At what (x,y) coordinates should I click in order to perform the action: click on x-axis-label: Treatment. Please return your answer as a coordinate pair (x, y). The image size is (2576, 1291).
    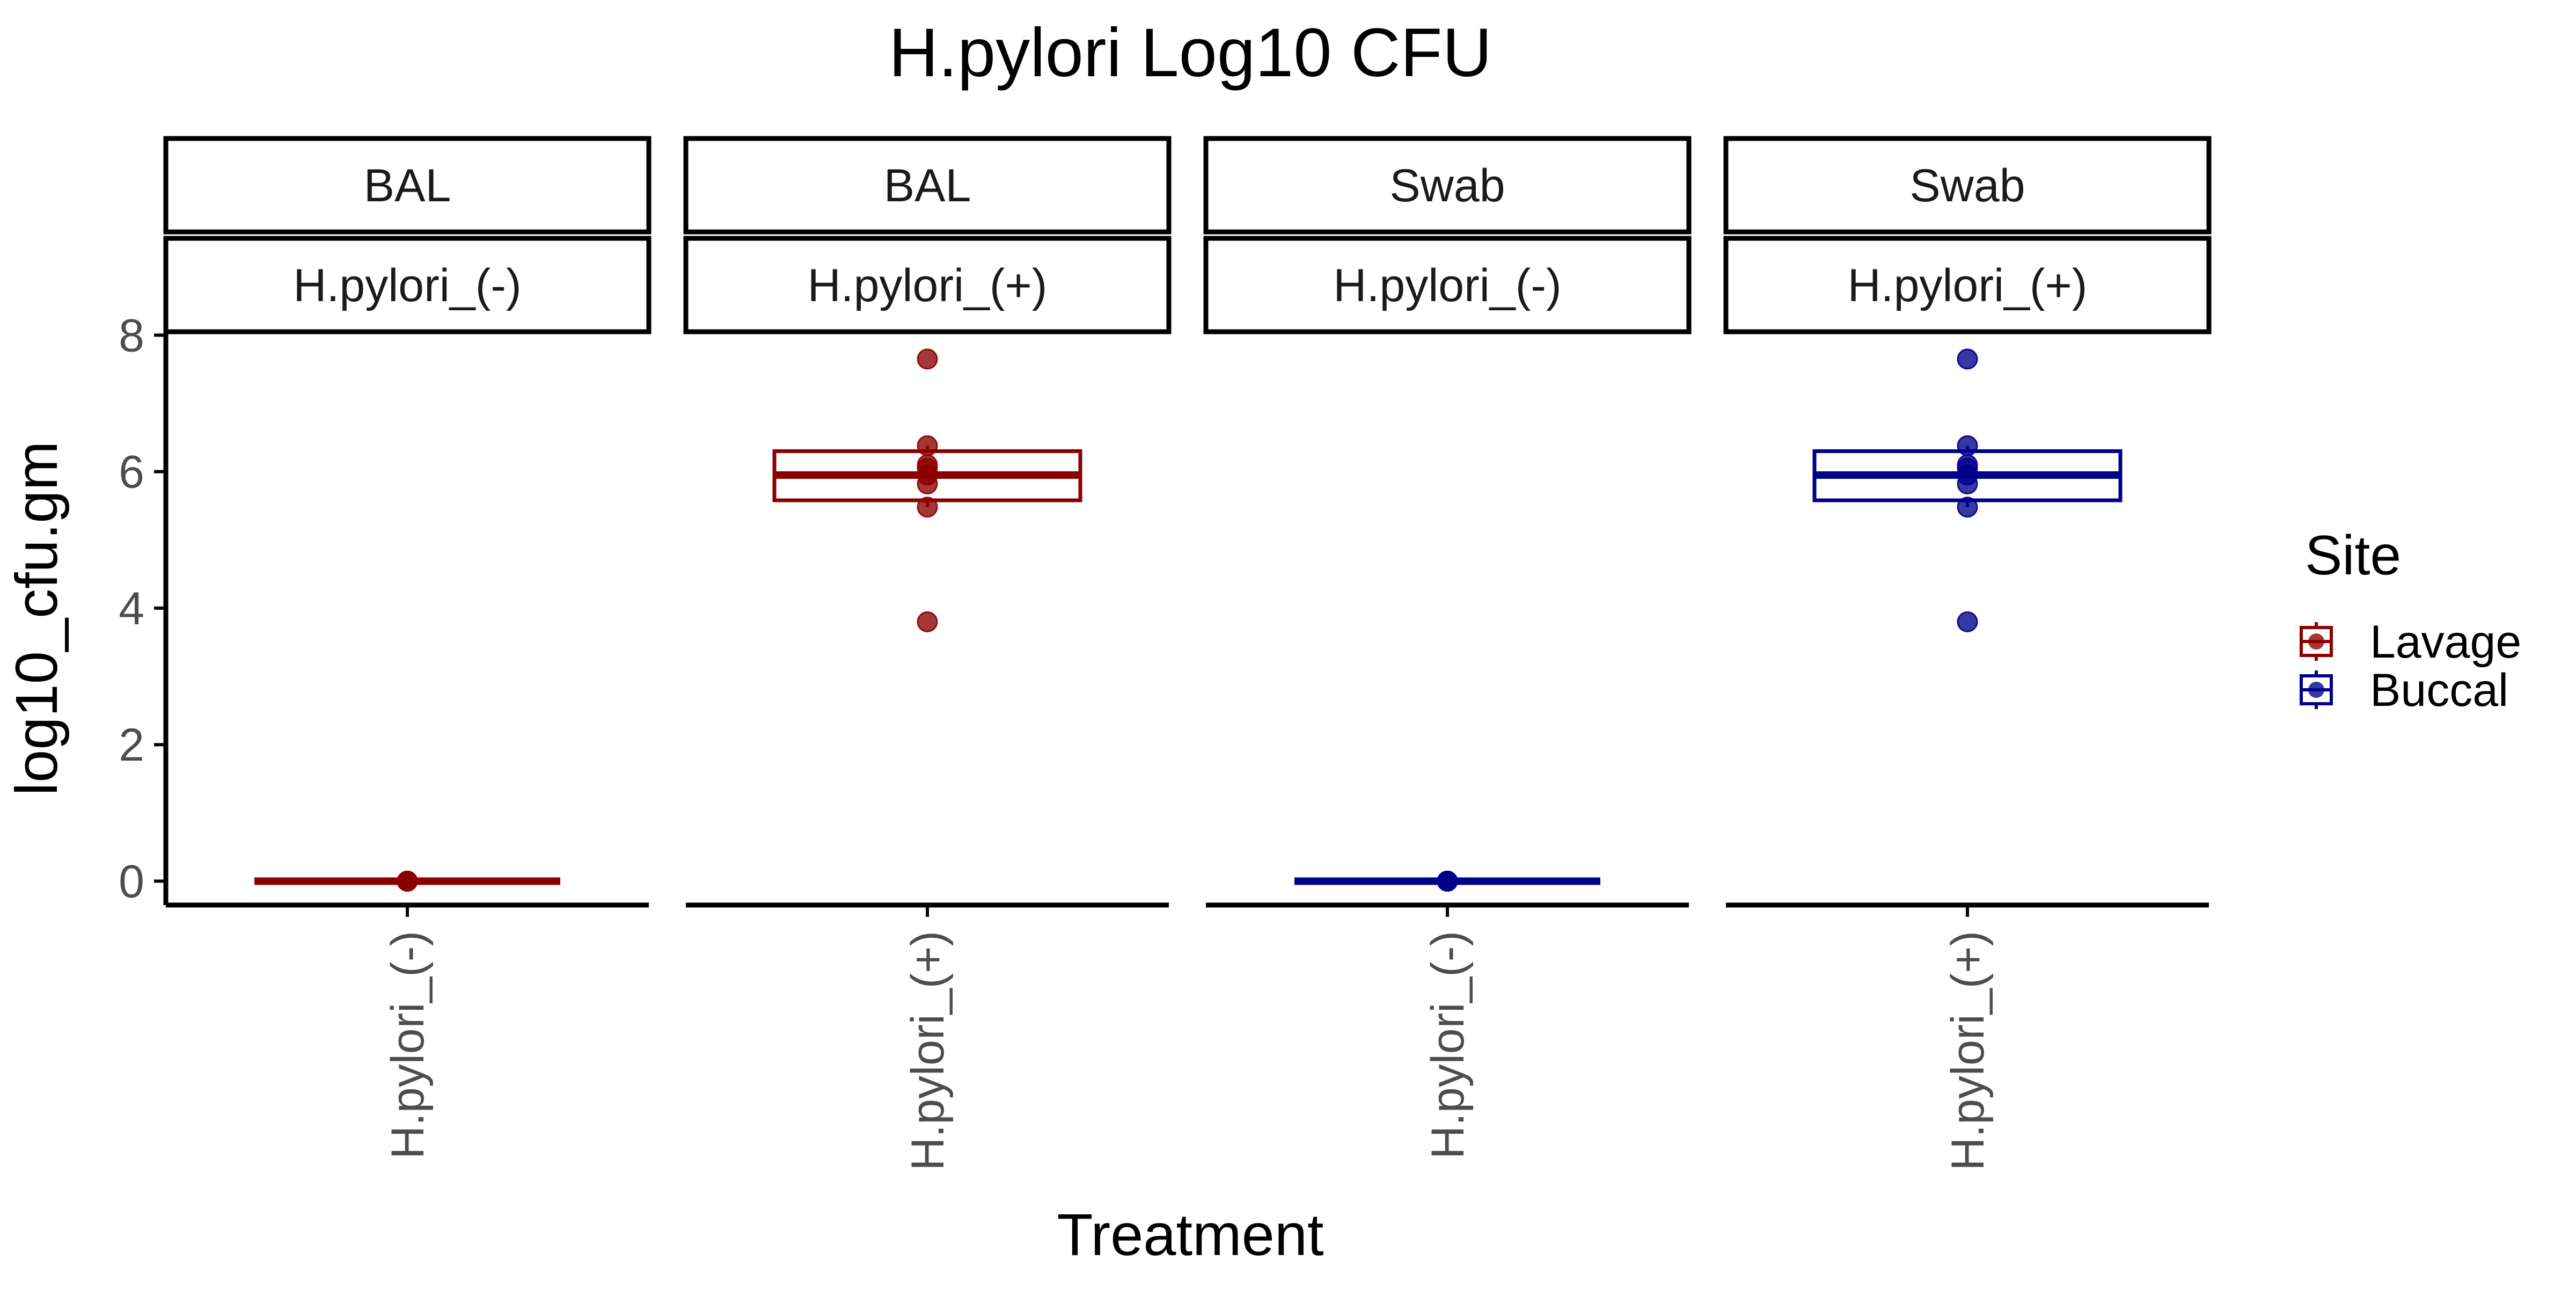
    Looking at the image, I should click on (1190, 1235).